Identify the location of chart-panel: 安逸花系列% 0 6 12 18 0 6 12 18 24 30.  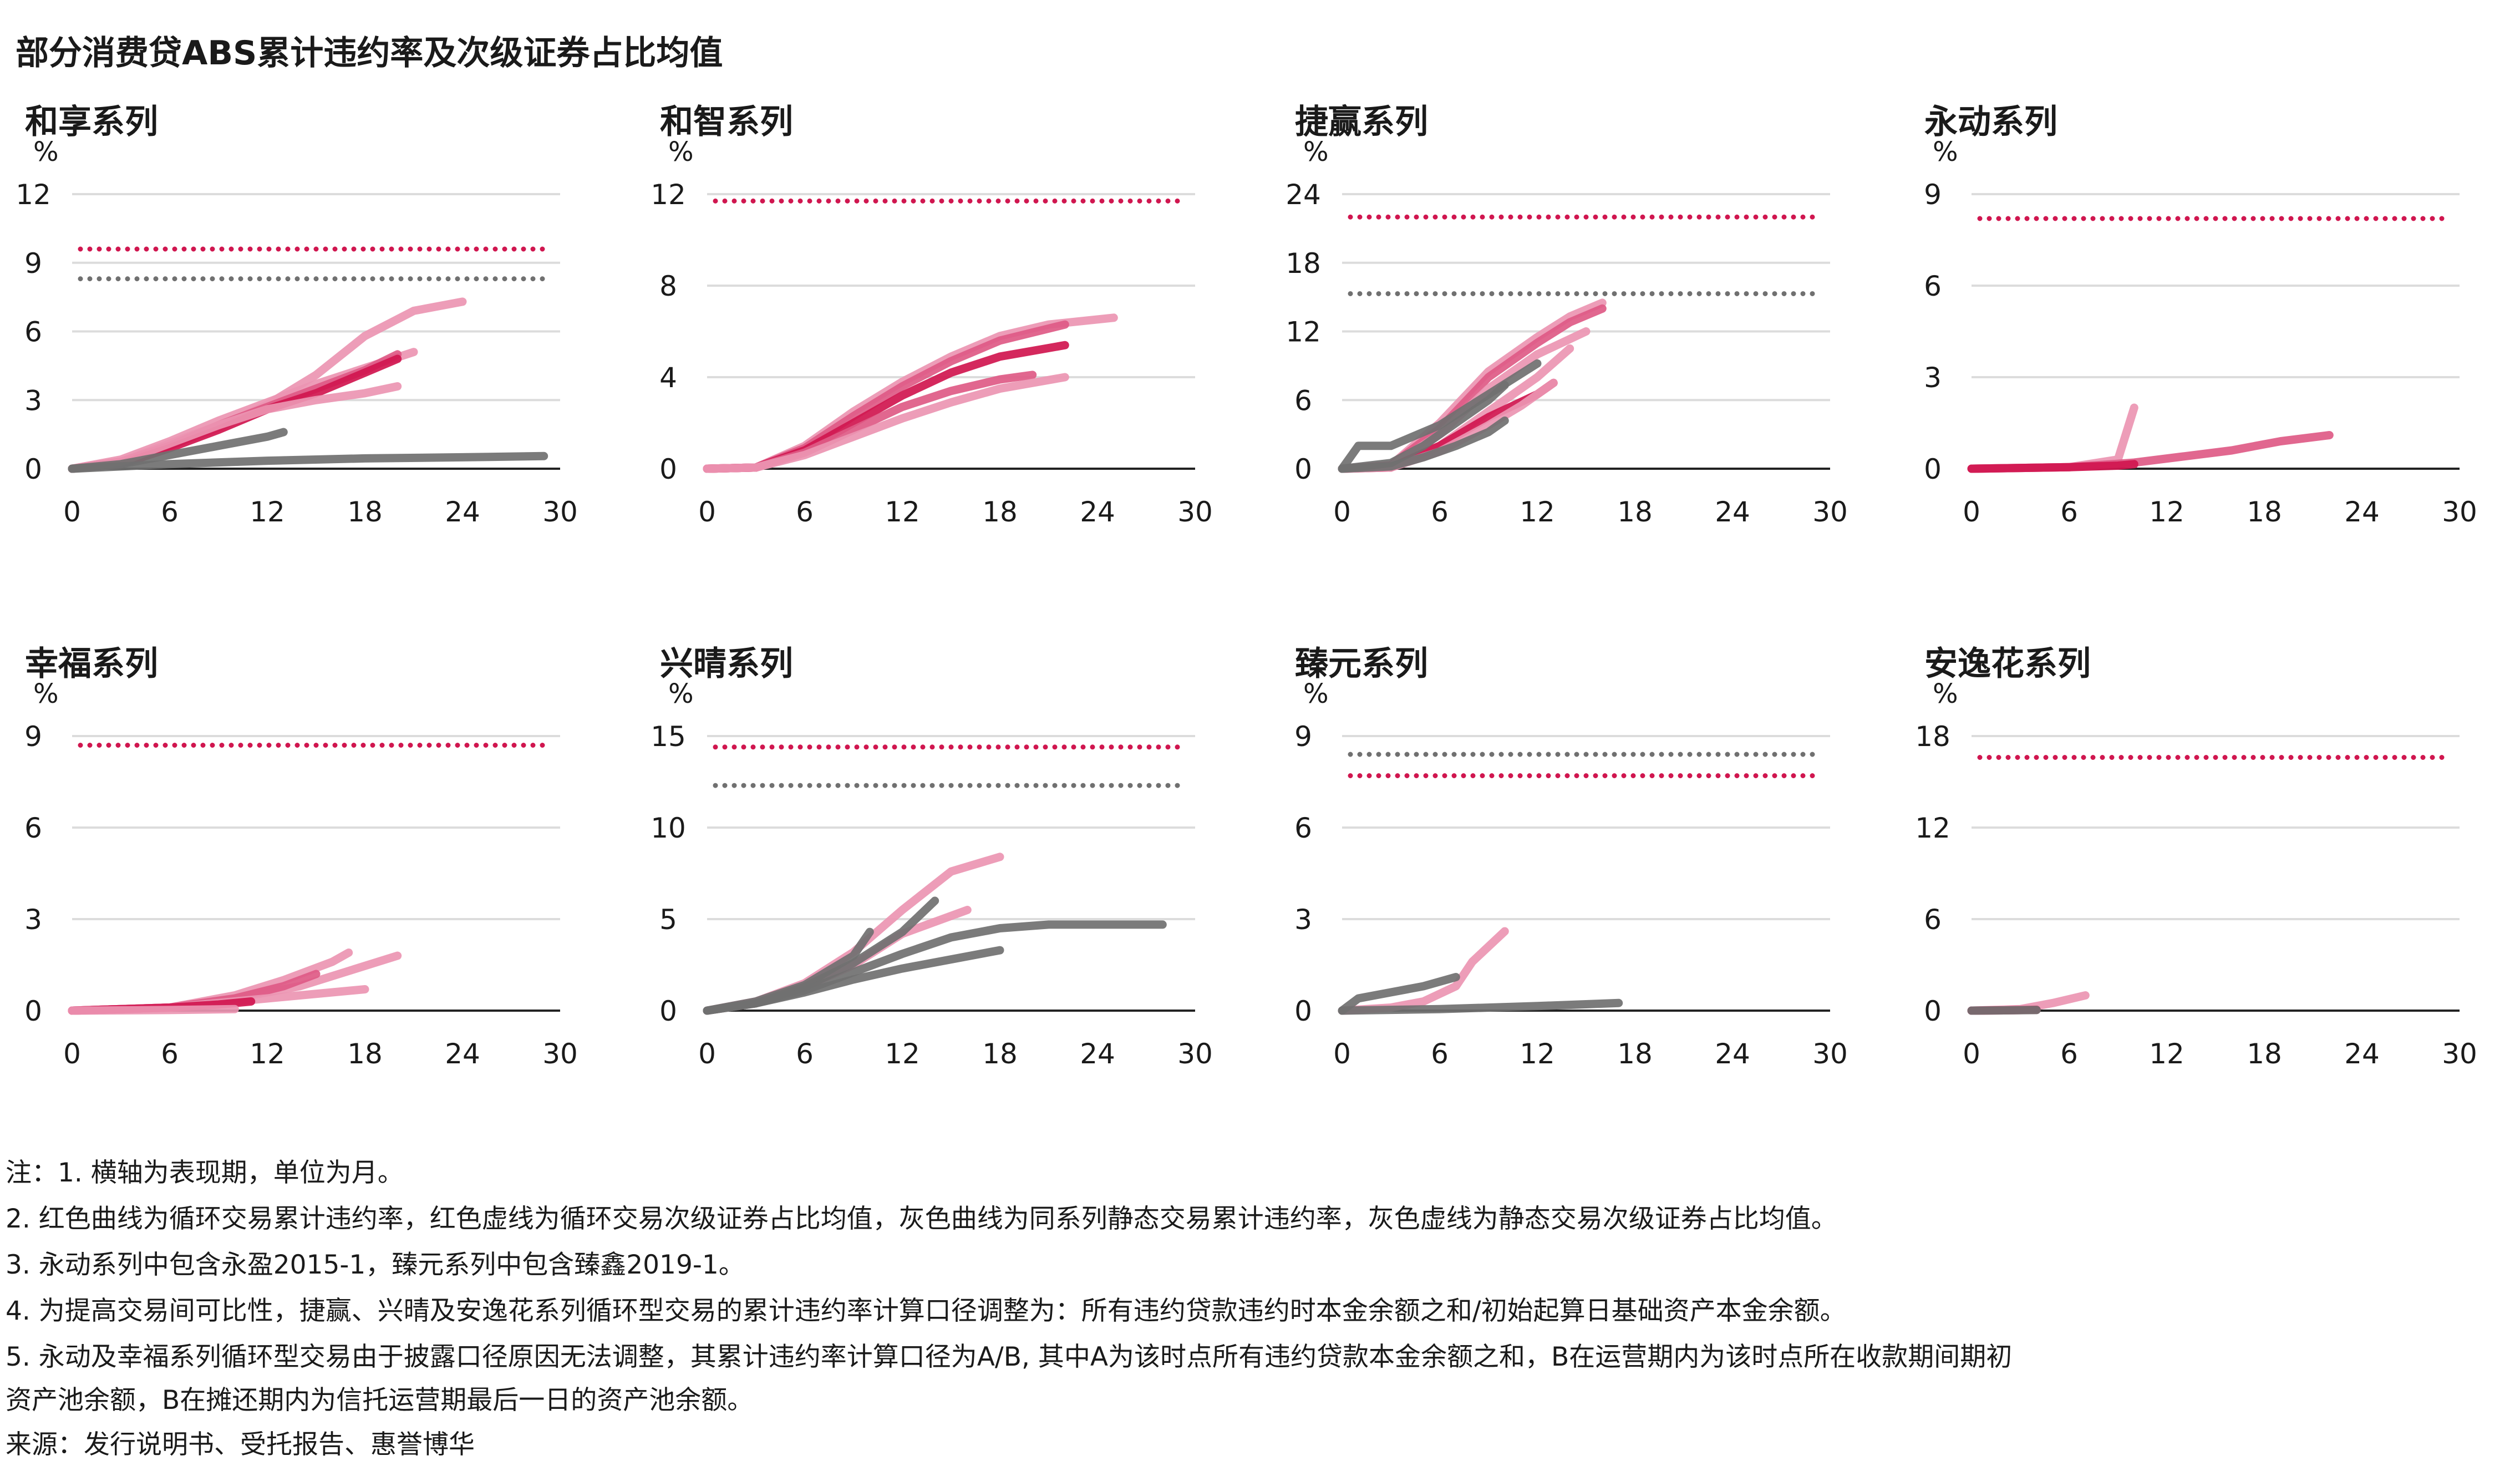
(2196, 857).